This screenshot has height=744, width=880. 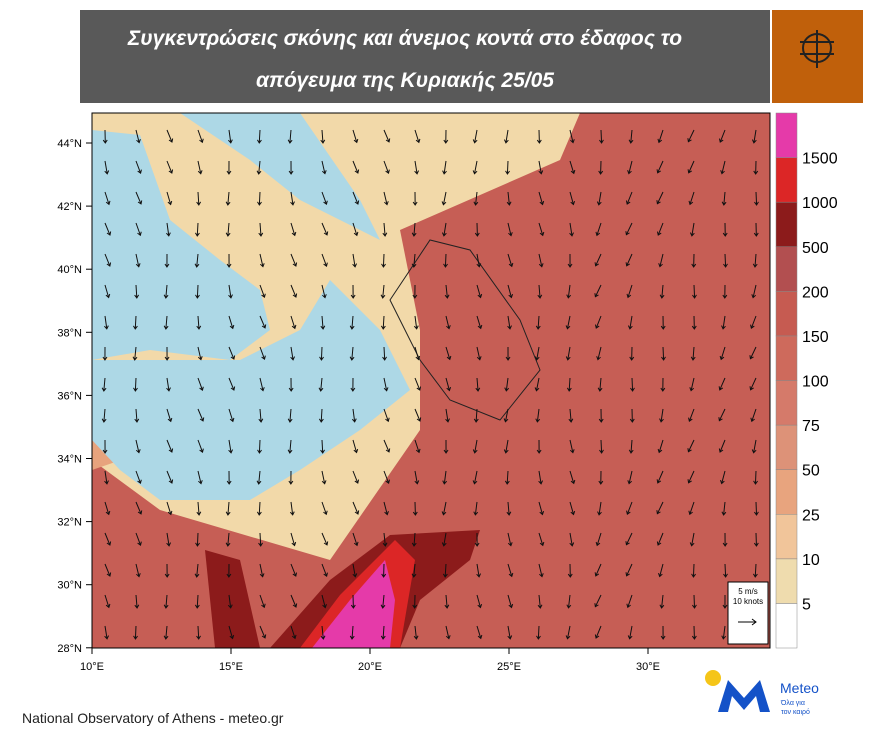 What do you see at coordinates (69, 270) in the screenshot?
I see `lat-label: 40°N` at bounding box center [69, 270].